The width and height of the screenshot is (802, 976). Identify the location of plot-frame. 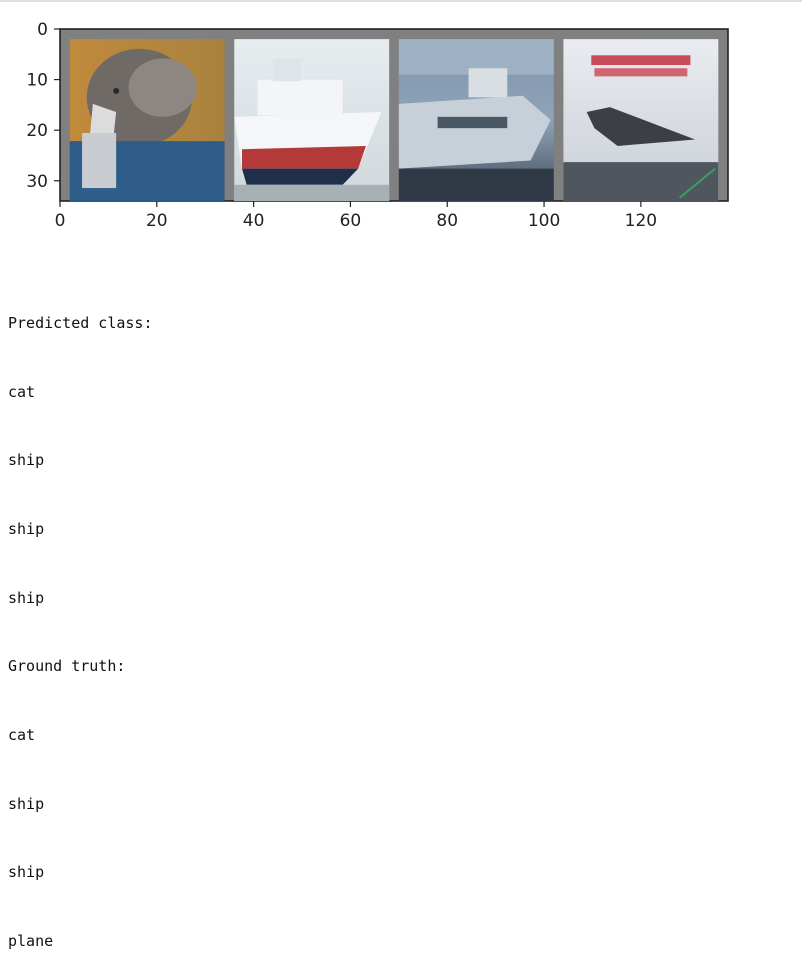
(394, 115).